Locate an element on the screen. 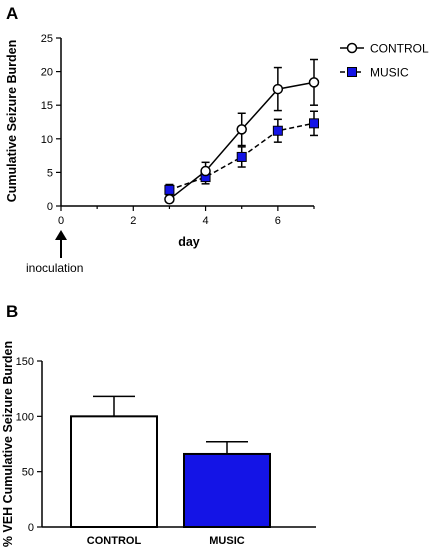 The image size is (447, 558). bar-y-tick-label: 100 is located at coordinates (25, 417).